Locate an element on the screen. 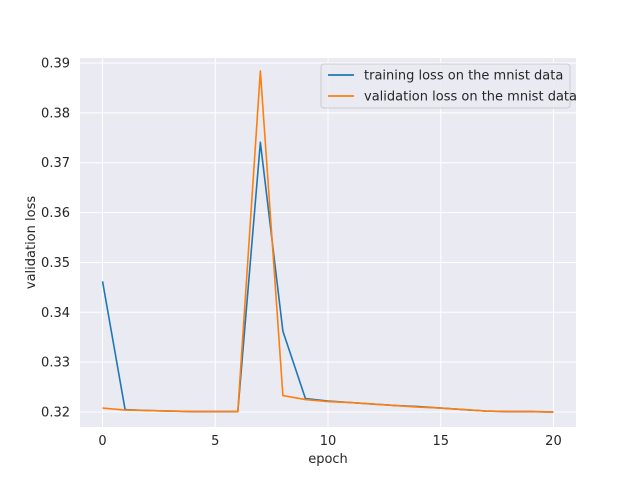 Image resolution: width=640 pixels, height=480 pixels. x-tick-label: 20 is located at coordinates (553, 441).